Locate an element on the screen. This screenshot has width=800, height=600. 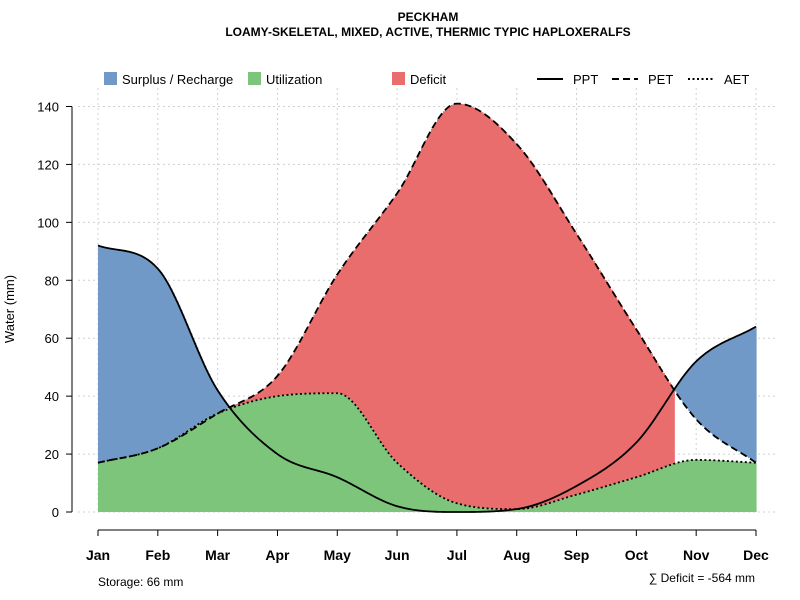
x-tick-label: Aug is located at coordinates (516, 555).